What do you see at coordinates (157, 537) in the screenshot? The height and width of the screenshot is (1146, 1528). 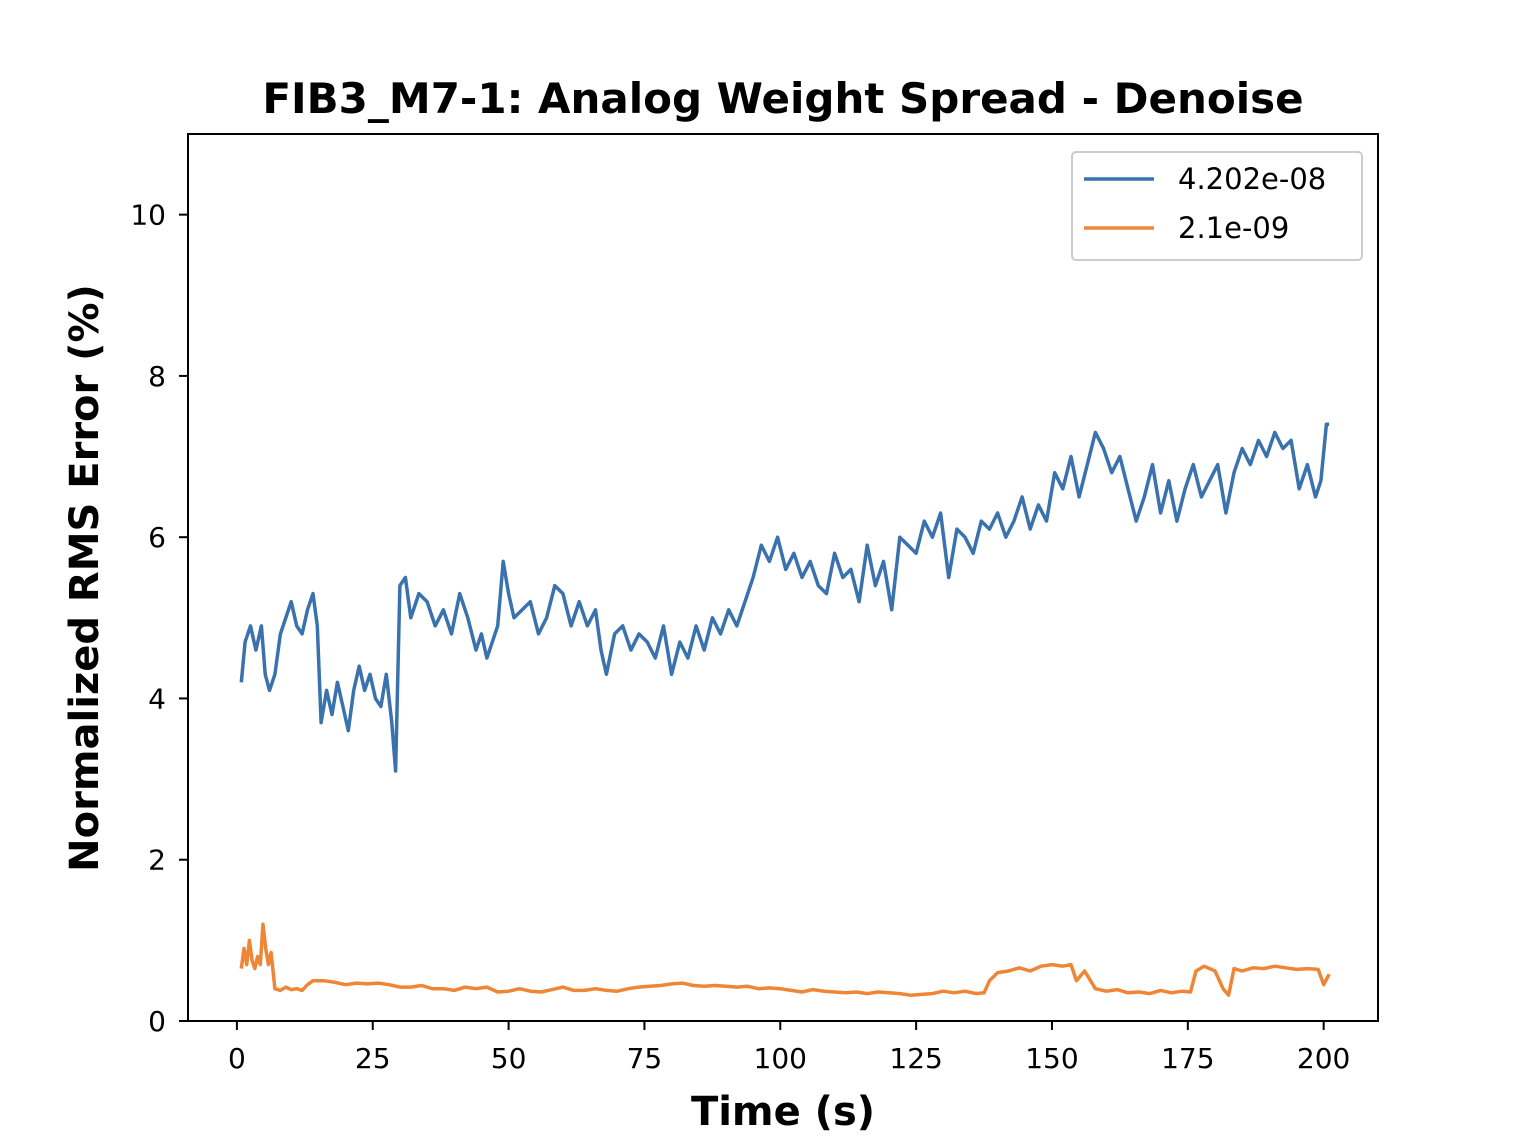 I see `y-tick-label: 6` at bounding box center [157, 537].